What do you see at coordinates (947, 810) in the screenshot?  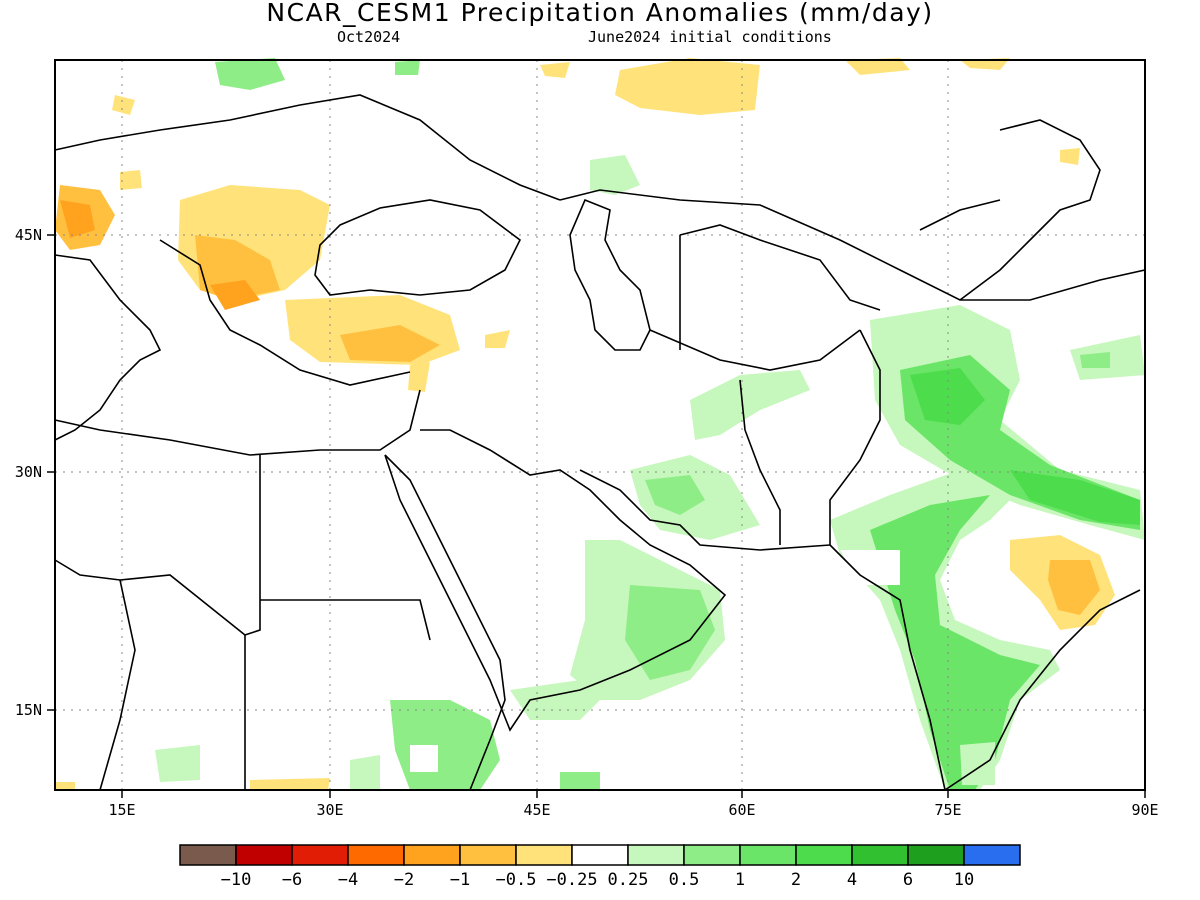 I see `x-tick-label: 75E` at bounding box center [947, 810].